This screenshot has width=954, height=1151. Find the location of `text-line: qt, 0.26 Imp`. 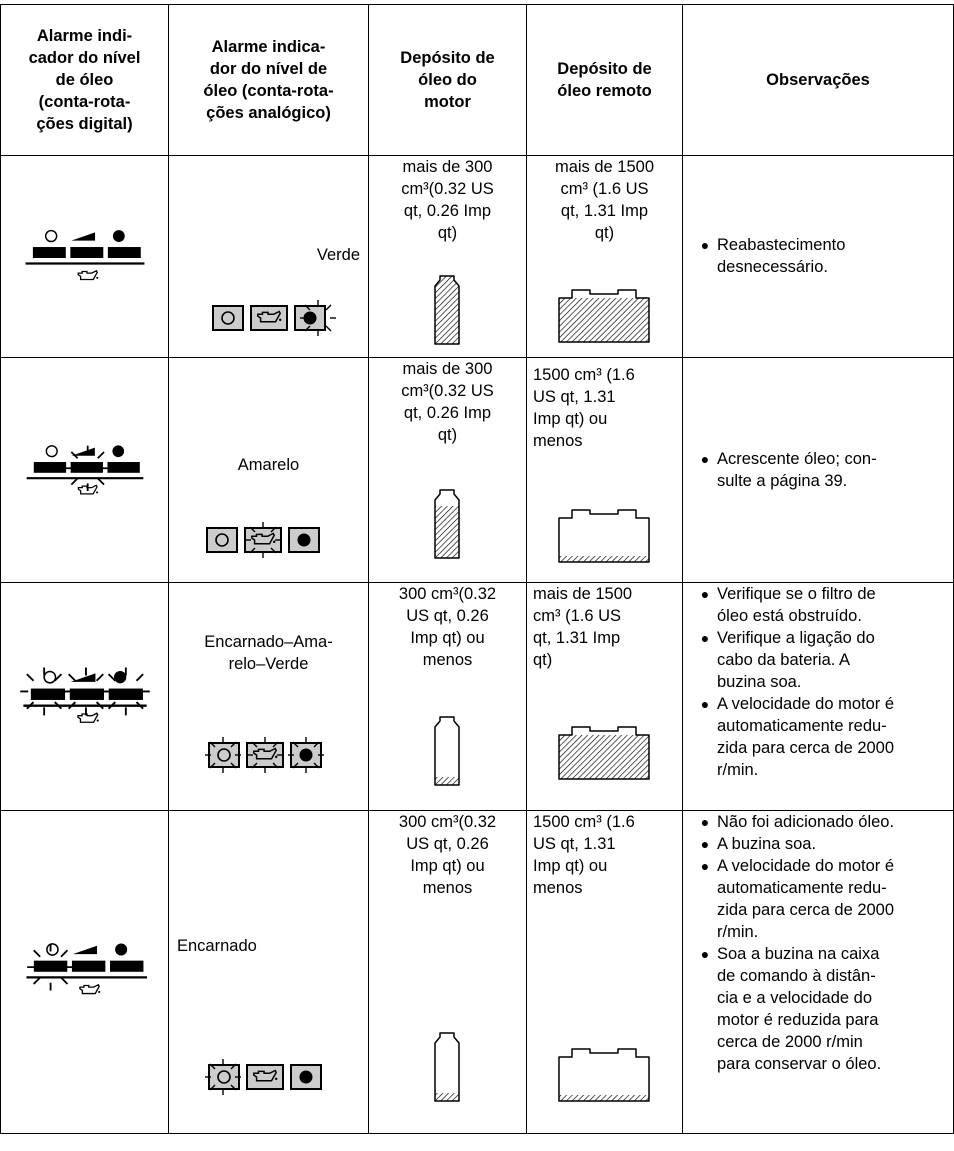

text-line: qt, 0.26 Imp is located at coordinates (447, 211).